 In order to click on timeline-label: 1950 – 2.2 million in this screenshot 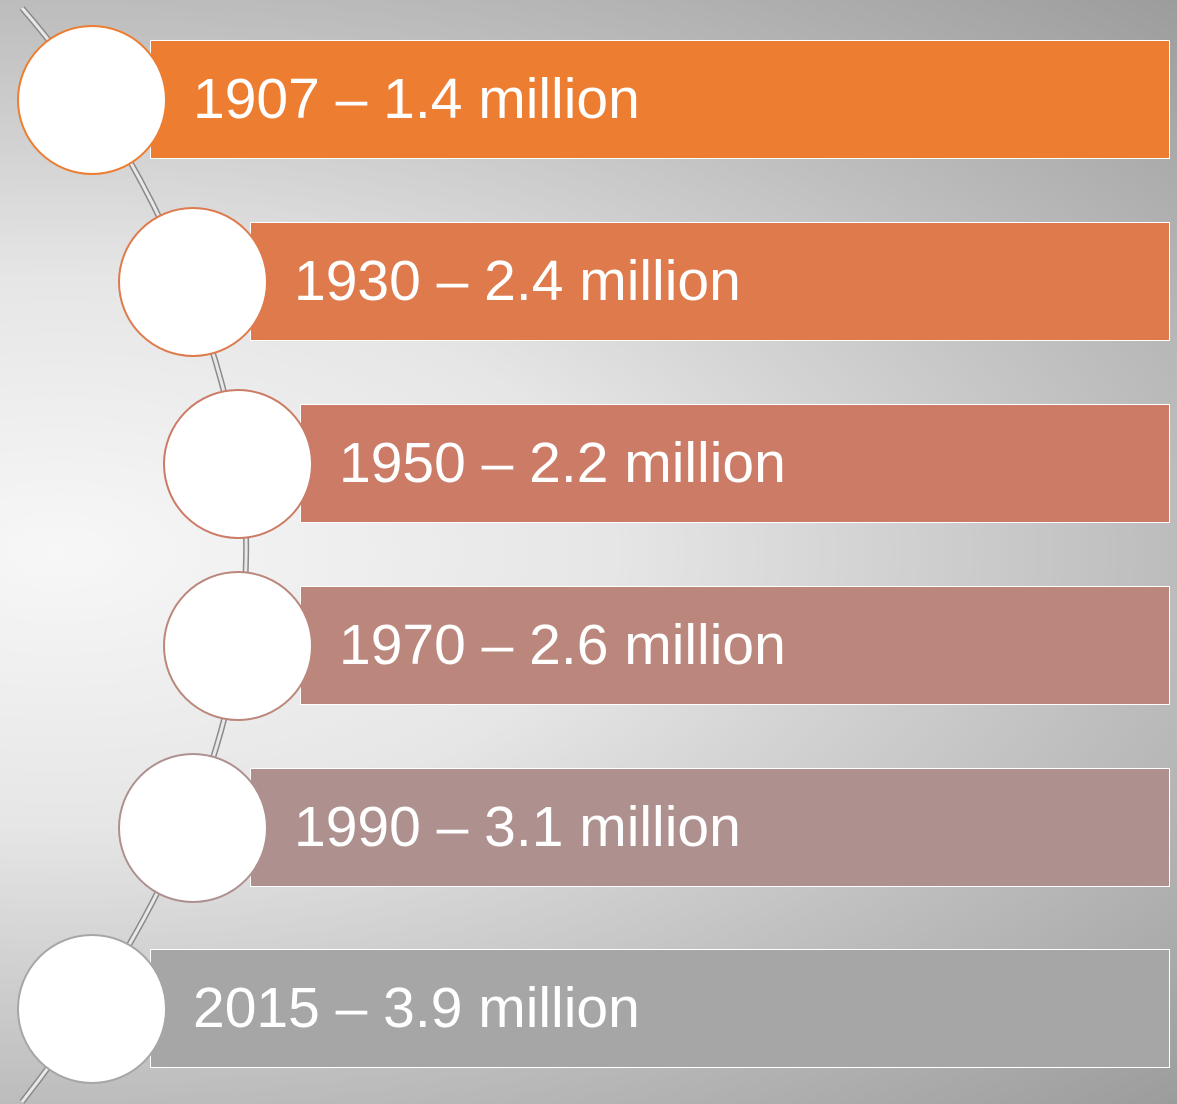, I will do `click(562, 463)`.